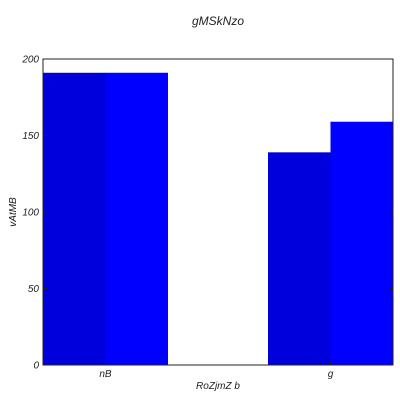  What do you see at coordinates (218, 21) in the screenshot?
I see `chart-title: gMSkNzo` at bounding box center [218, 21].